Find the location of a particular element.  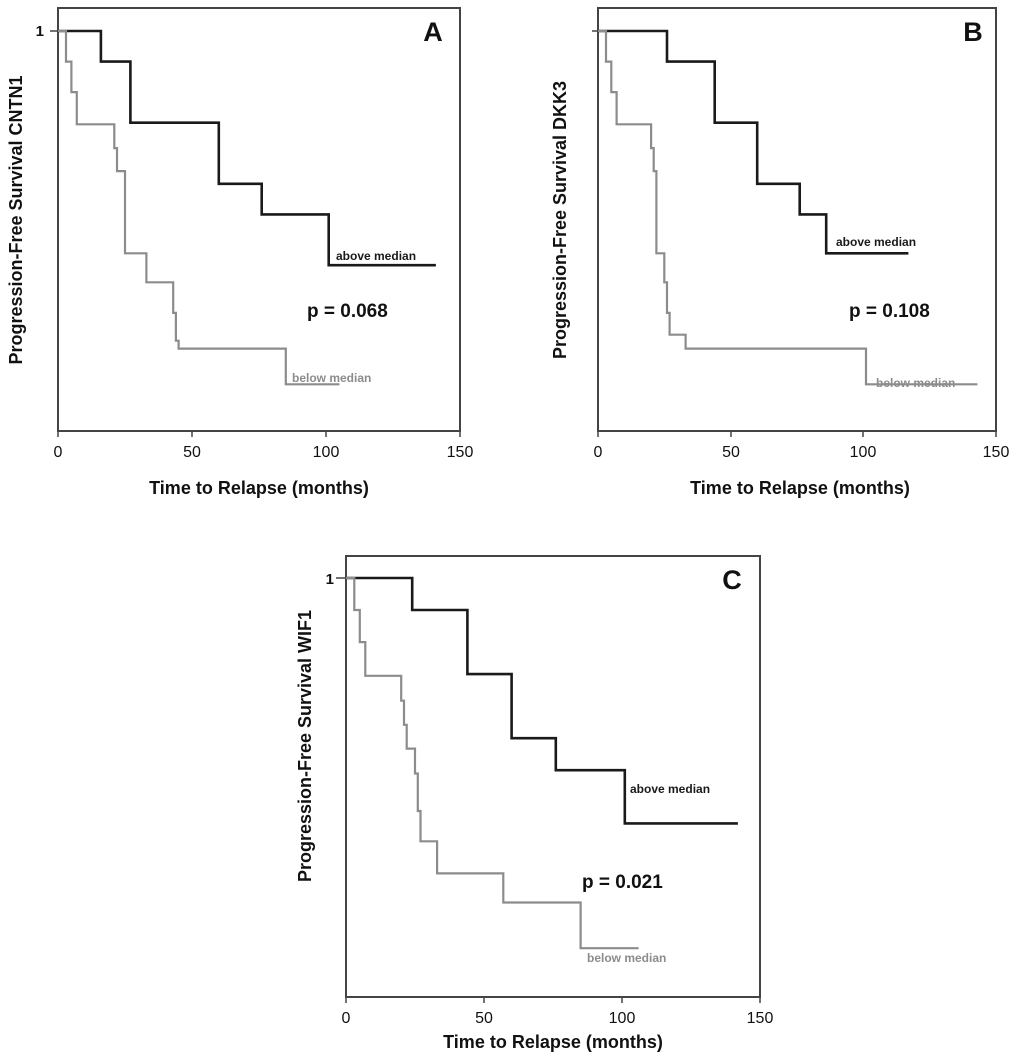

y-axis-label: Progression-Free Survival CNTN1 is located at coordinates (16, 219).